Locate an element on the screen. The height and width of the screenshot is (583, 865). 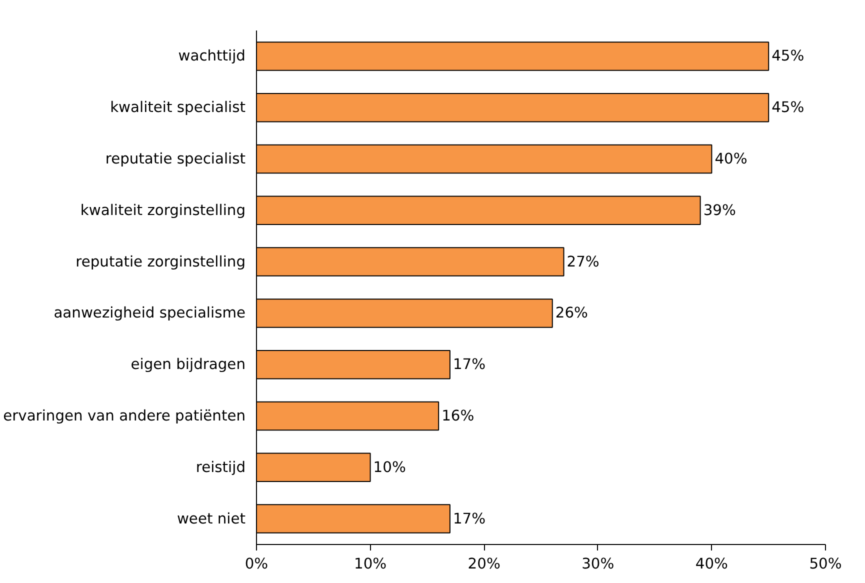
y-tick-label: reistijd is located at coordinates (221, 467).